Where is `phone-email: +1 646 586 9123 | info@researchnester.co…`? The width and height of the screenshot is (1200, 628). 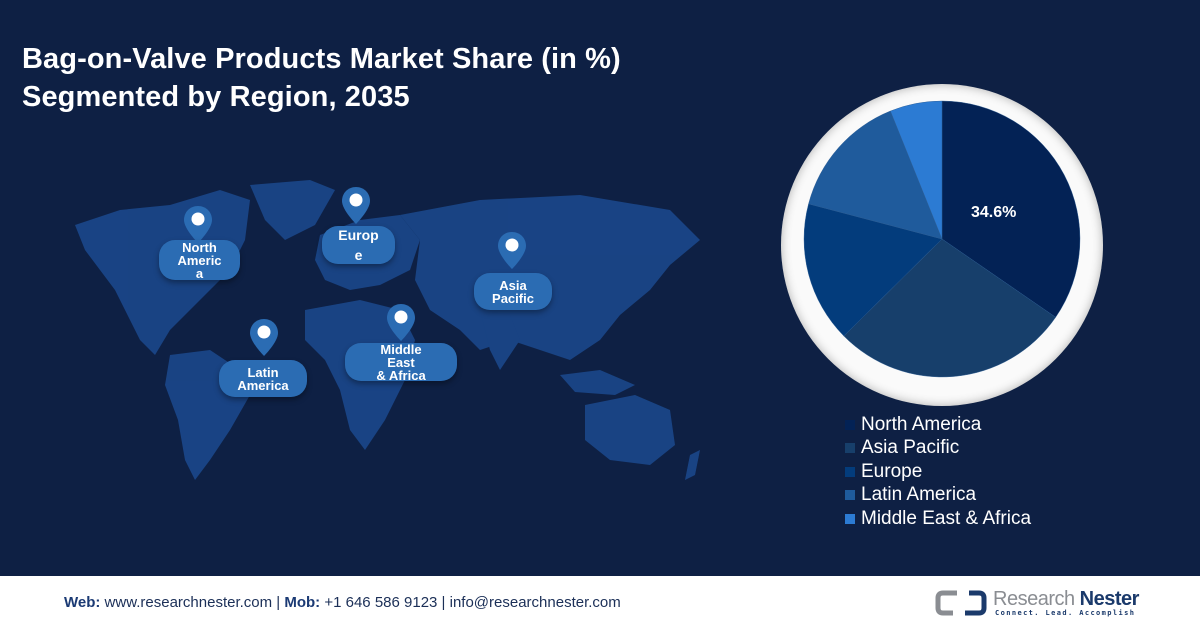
phone-email: +1 646 586 9123 | info@researchnester.co… is located at coordinates (470, 602).